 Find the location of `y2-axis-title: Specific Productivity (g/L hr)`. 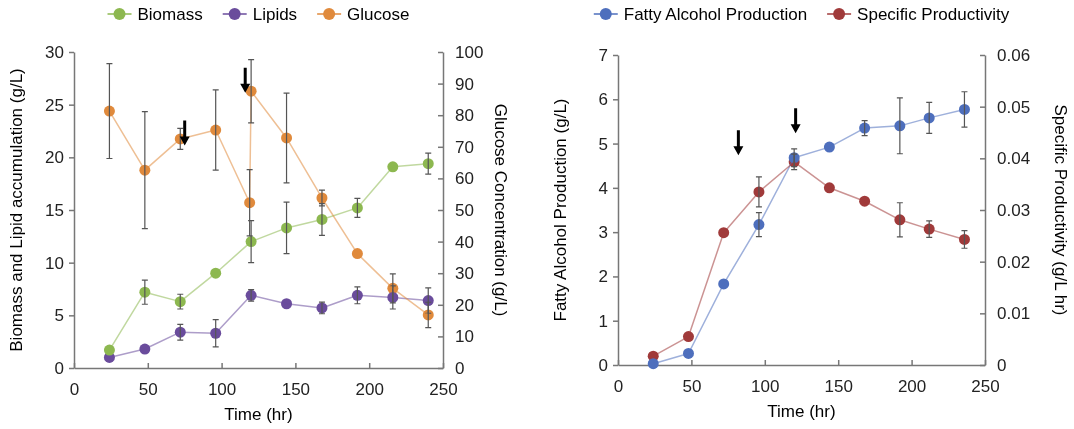

y2-axis-title: Specific Productivity (g/L hr) is located at coordinates (1060, 210).